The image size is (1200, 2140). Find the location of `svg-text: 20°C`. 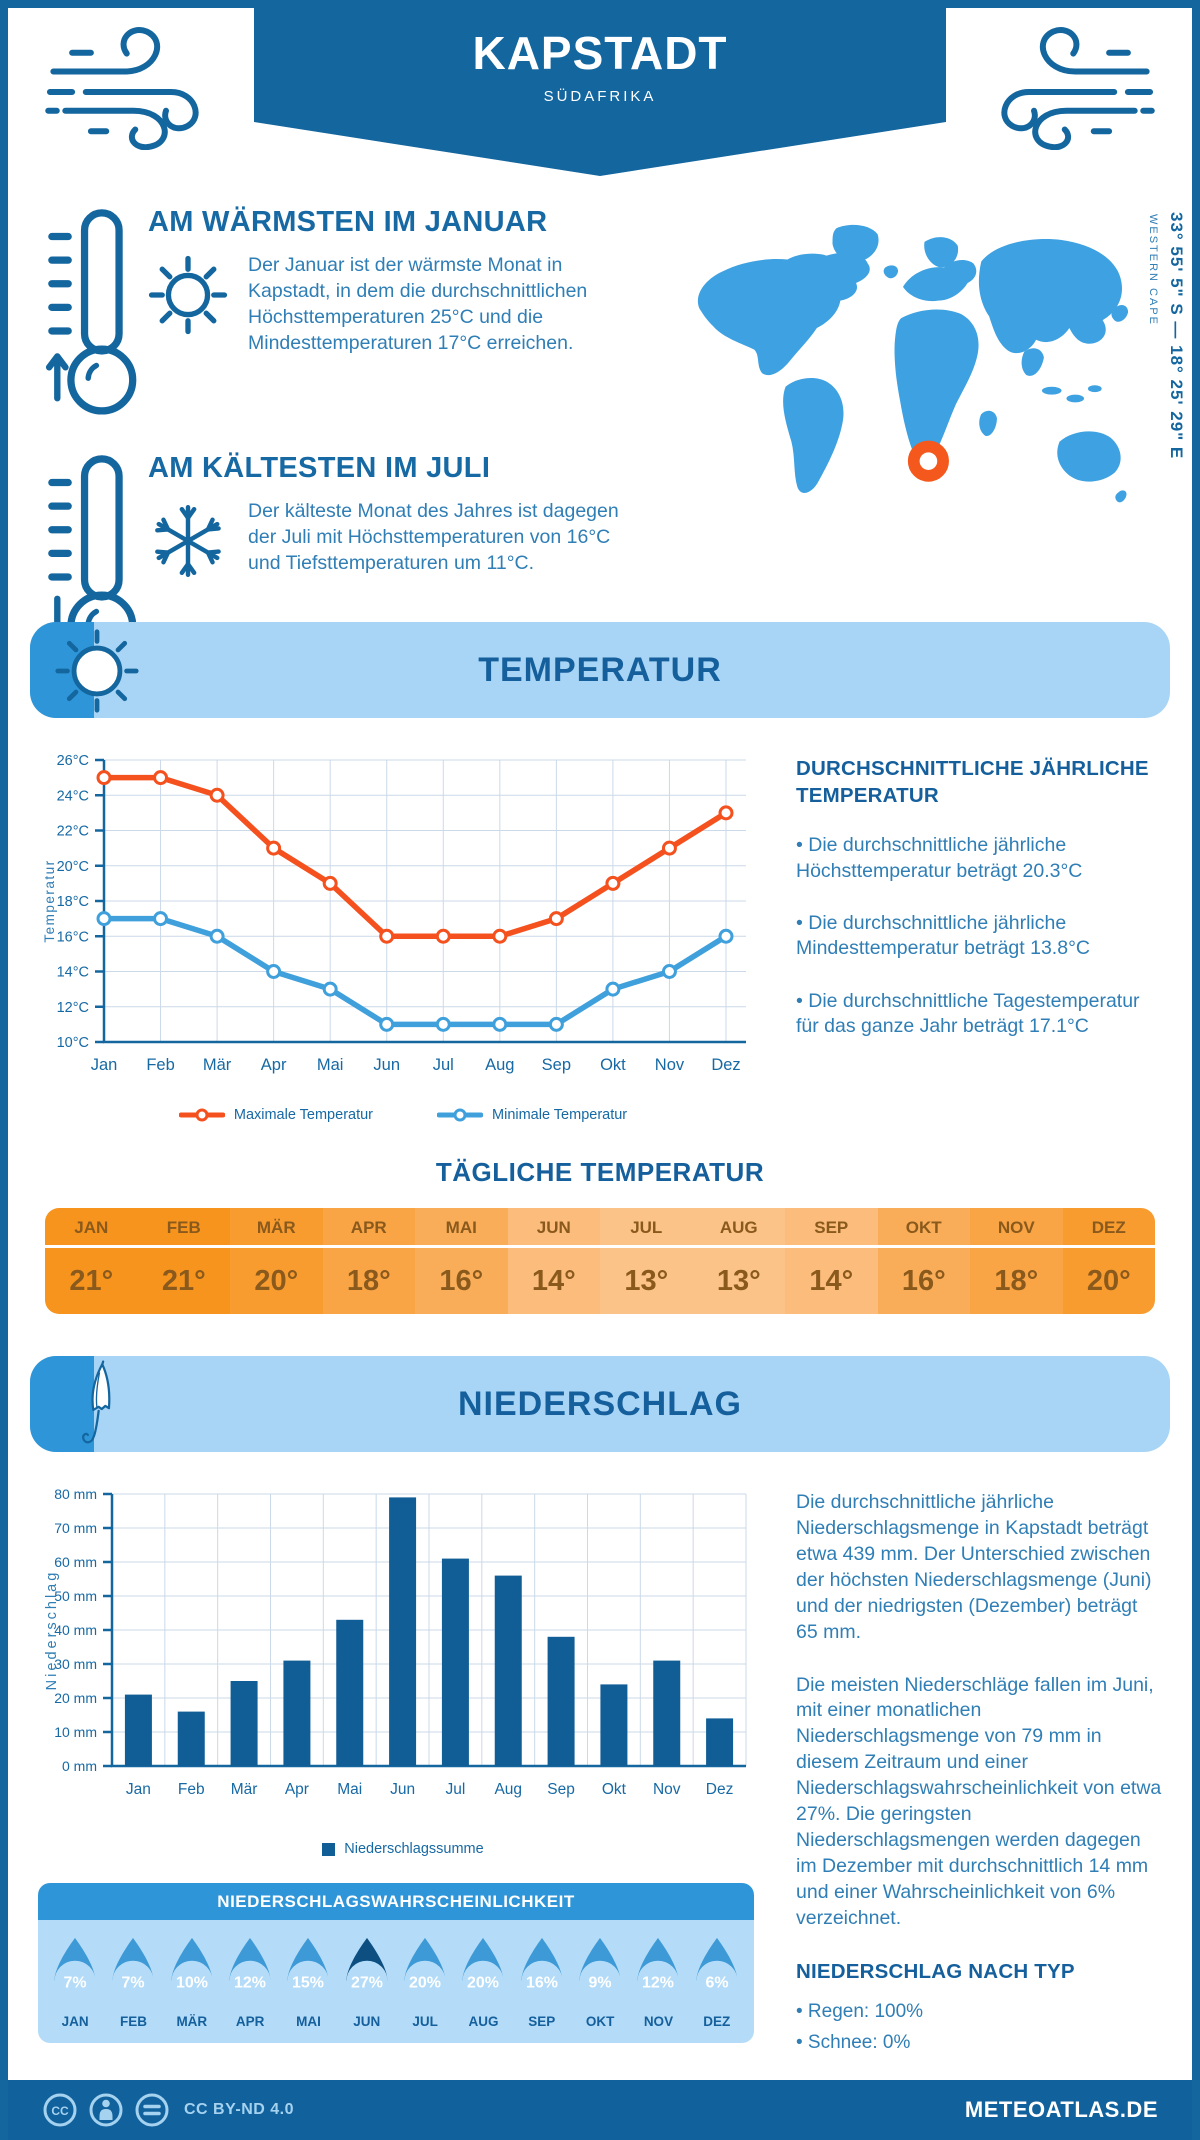

svg-text: 20°C is located at coordinates (73, 867).